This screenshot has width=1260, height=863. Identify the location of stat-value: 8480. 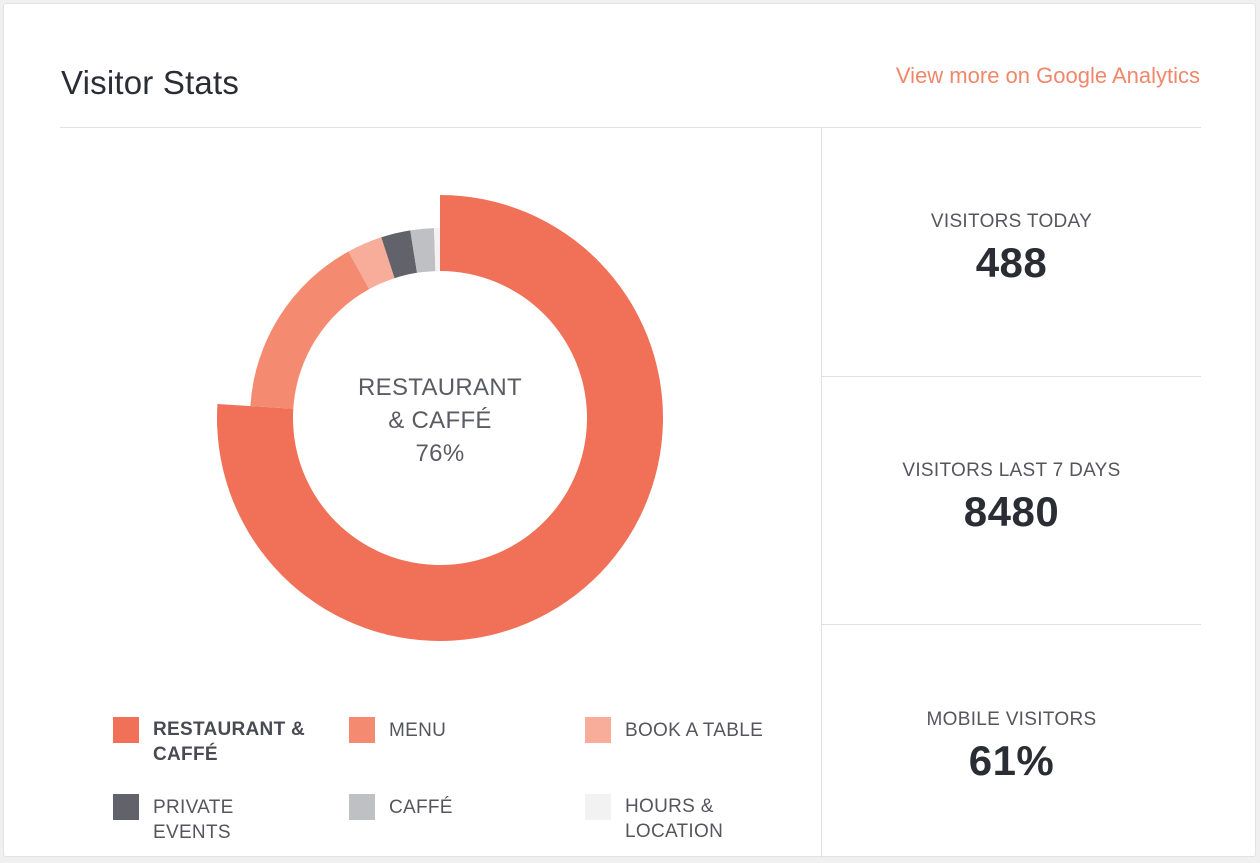
(1011, 511).